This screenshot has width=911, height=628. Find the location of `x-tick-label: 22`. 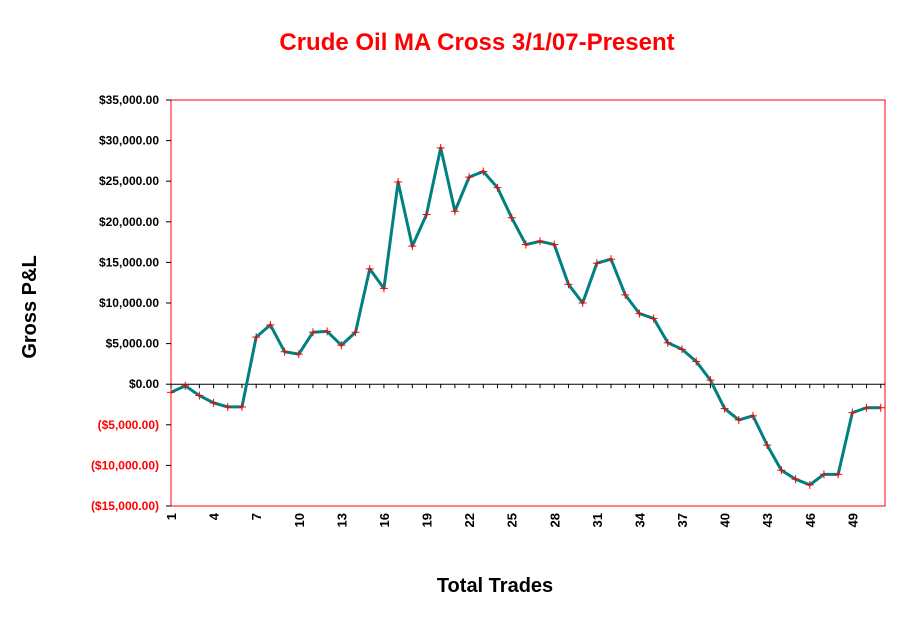

x-tick-label: 22 is located at coordinates (469, 520).